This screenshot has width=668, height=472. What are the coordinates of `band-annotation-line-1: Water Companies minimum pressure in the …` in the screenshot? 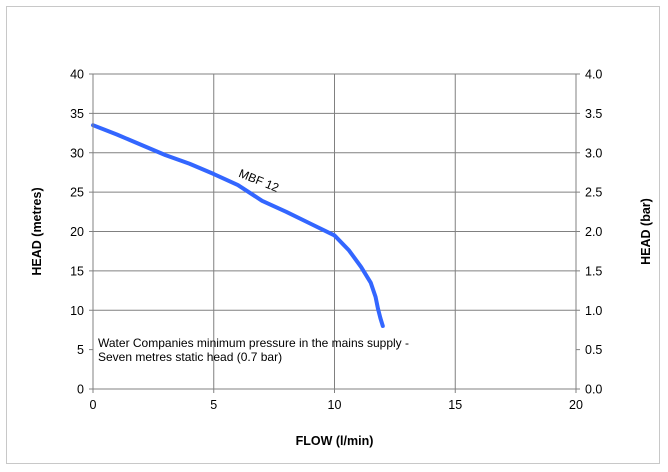 It's located at (253, 343).